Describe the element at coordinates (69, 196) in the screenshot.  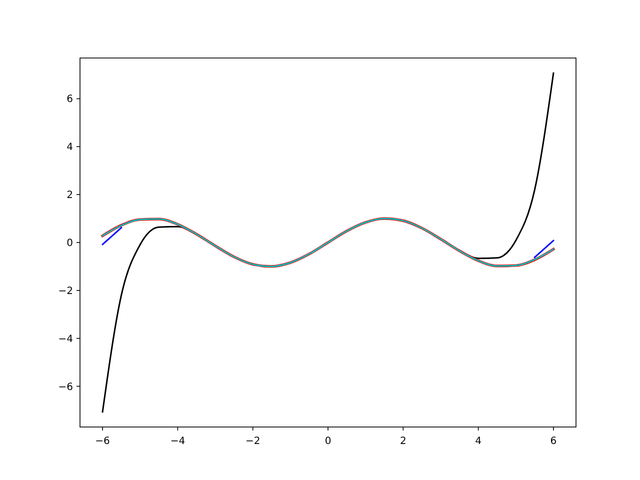
I see `y-tick-label: 2` at that location.